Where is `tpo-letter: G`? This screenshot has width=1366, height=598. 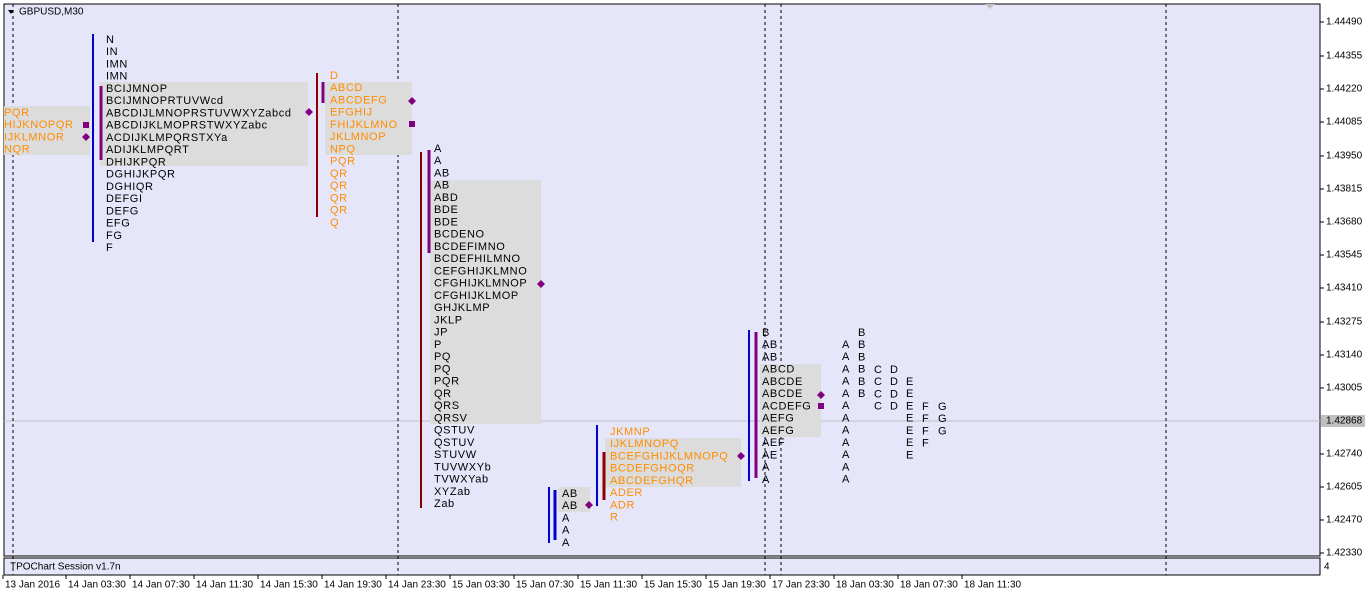 tpo-letter: G is located at coordinates (942, 419).